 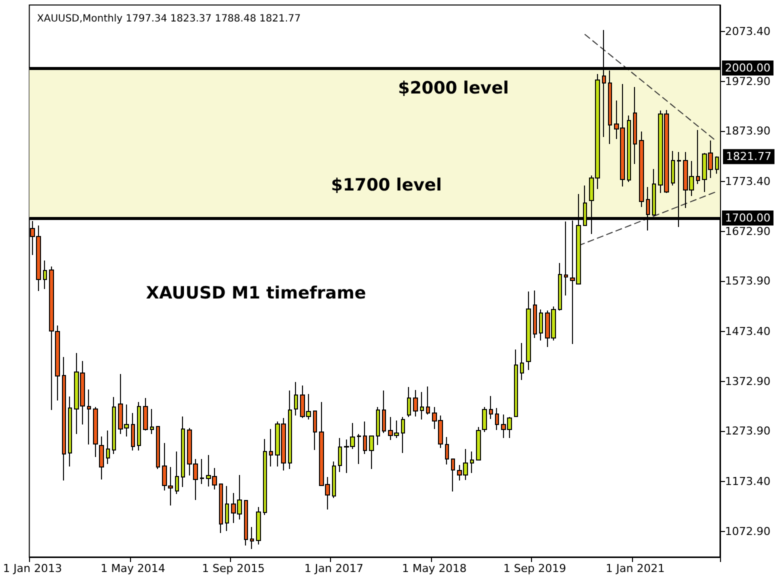 I want to click on ref-line-label: 2000.00, so click(x=747, y=68).